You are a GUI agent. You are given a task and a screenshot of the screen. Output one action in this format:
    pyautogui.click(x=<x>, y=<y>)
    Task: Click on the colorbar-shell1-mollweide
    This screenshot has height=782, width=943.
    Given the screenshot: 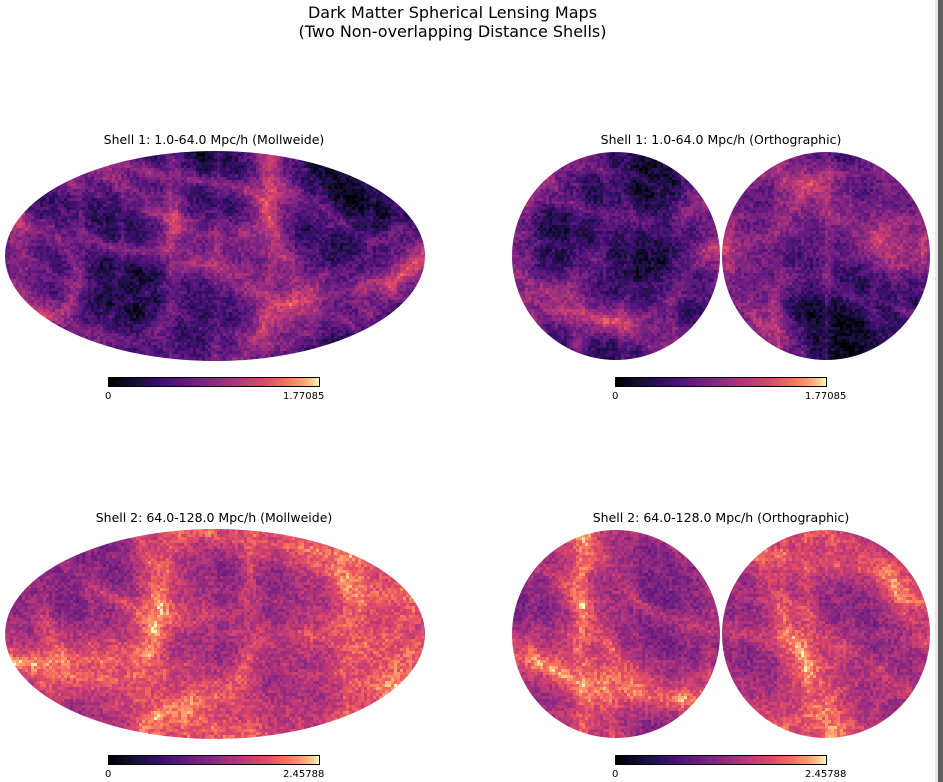 What is the action you would take?
    pyautogui.click(x=214, y=382)
    